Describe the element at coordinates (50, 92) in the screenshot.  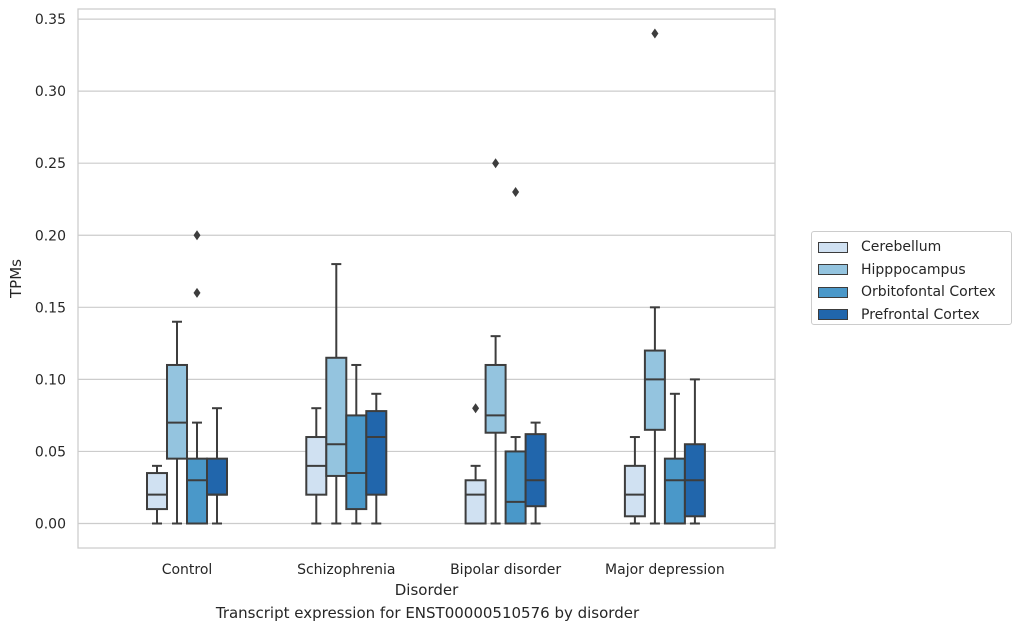
I see `y-tick-label: 0.30` at that location.